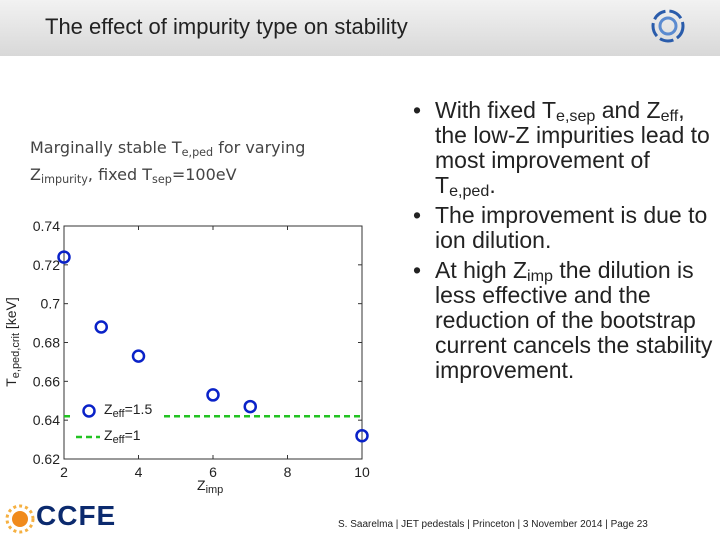 Image resolution: width=720 pixels, height=540 pixels. What do you see at coordinates (226, 26) in the screenshot?
I see `slide-title: The effect of impurity type on stability` at bounding box center [226, 26].